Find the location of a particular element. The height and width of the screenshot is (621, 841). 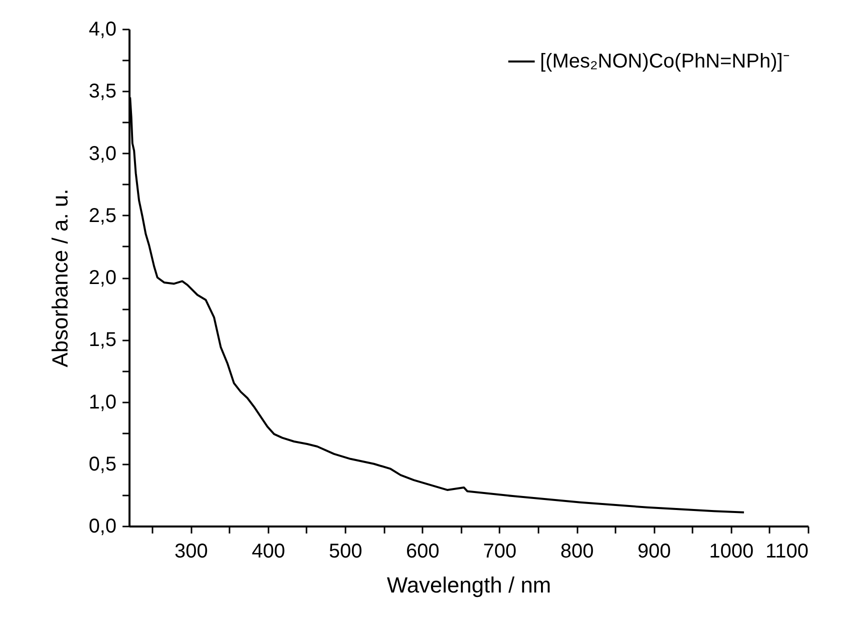

x-axis-title: Wavelength / nm is located at coordinates (469, 585).